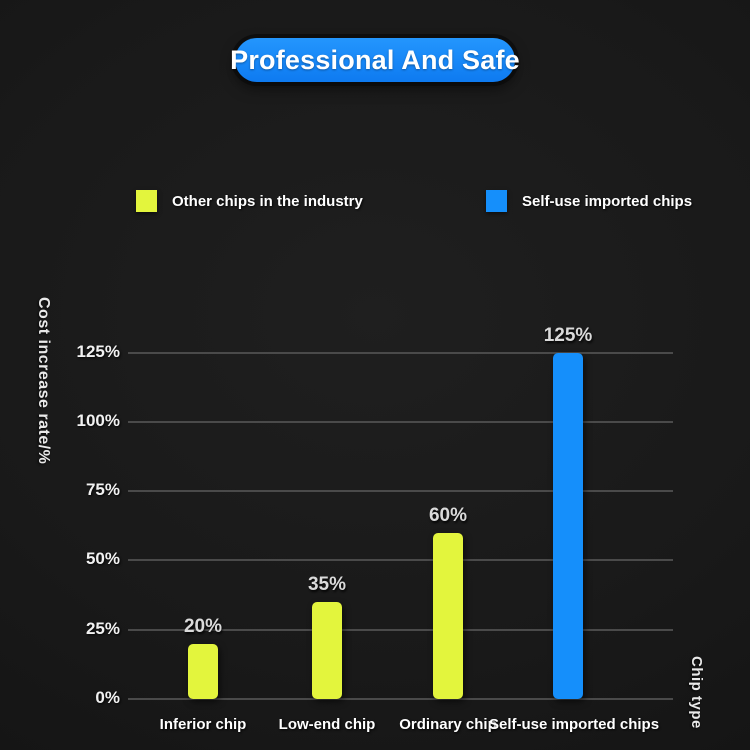 The width and height of the screenshot is (750, 750). I want to click on bar-value-label: 60%, so click(448, 515).